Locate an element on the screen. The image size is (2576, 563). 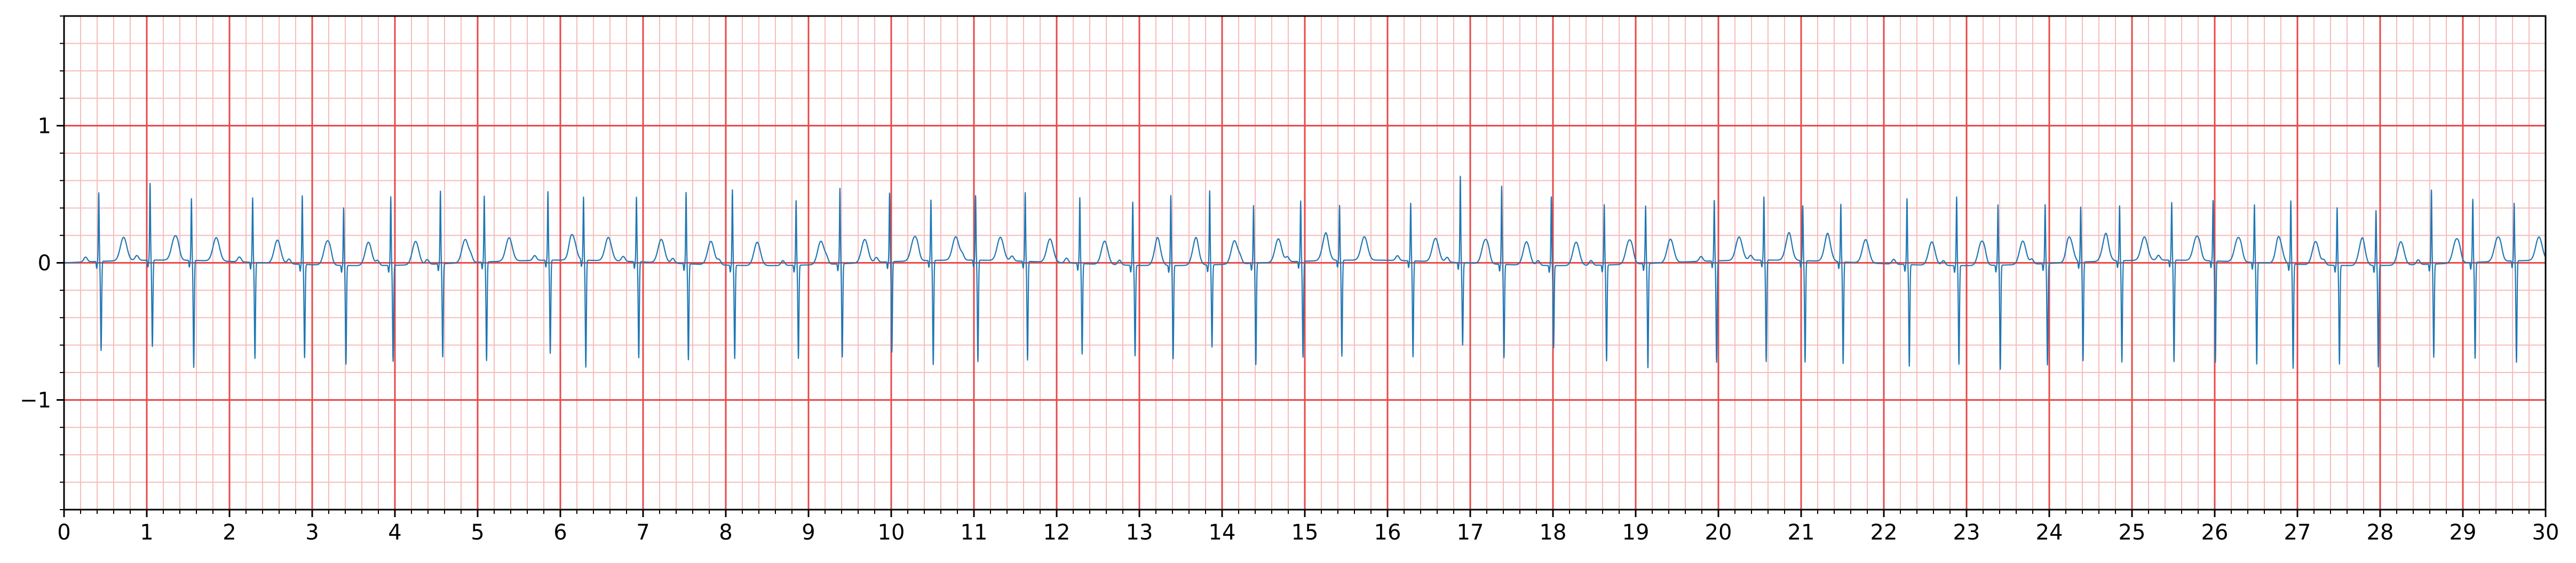
x-tick-label: 2 is located at coordinates (229, 532).